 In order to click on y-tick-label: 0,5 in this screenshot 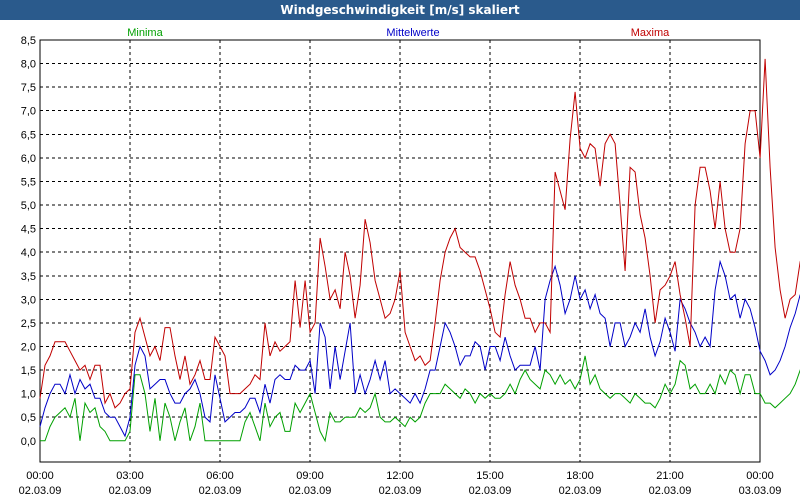, I will do `click(28, 418)`.